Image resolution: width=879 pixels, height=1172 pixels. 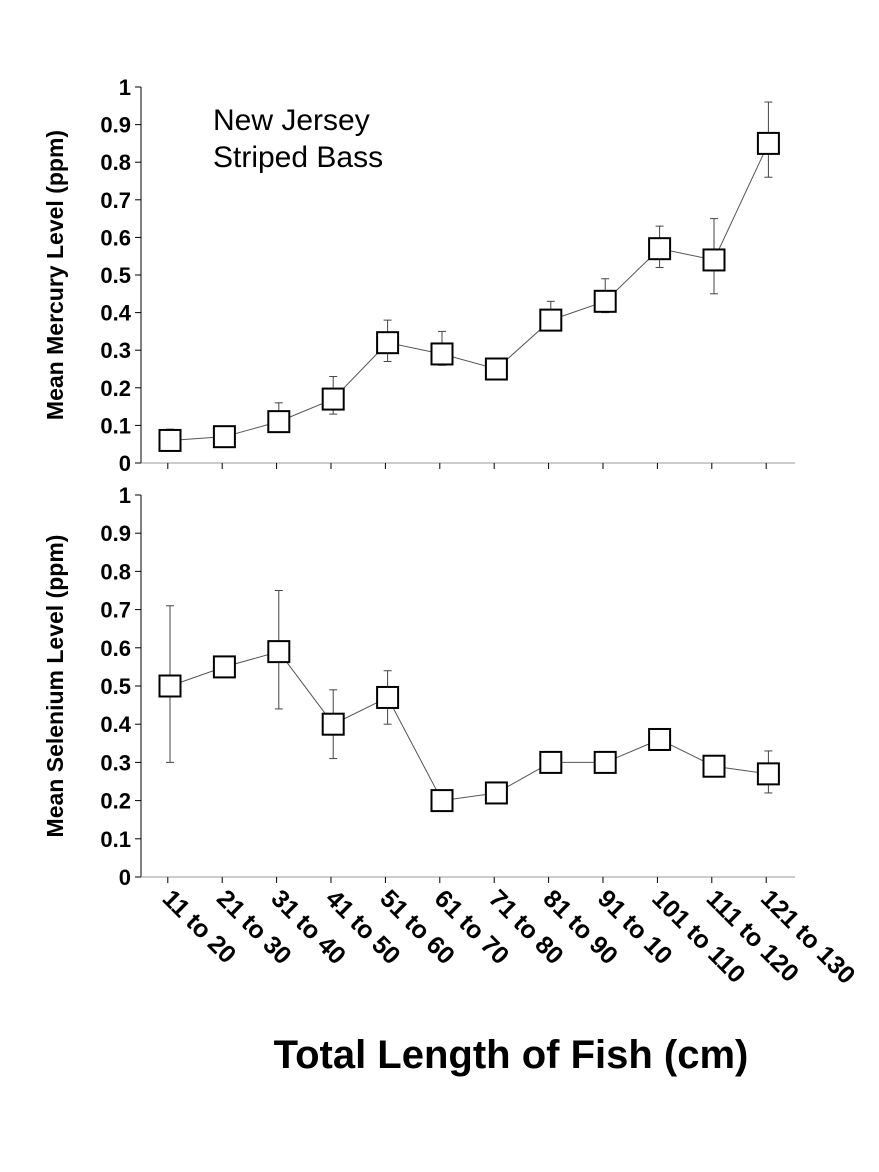 I want to click on annotation-line: Striped Bass, so click(x=298, y=157).